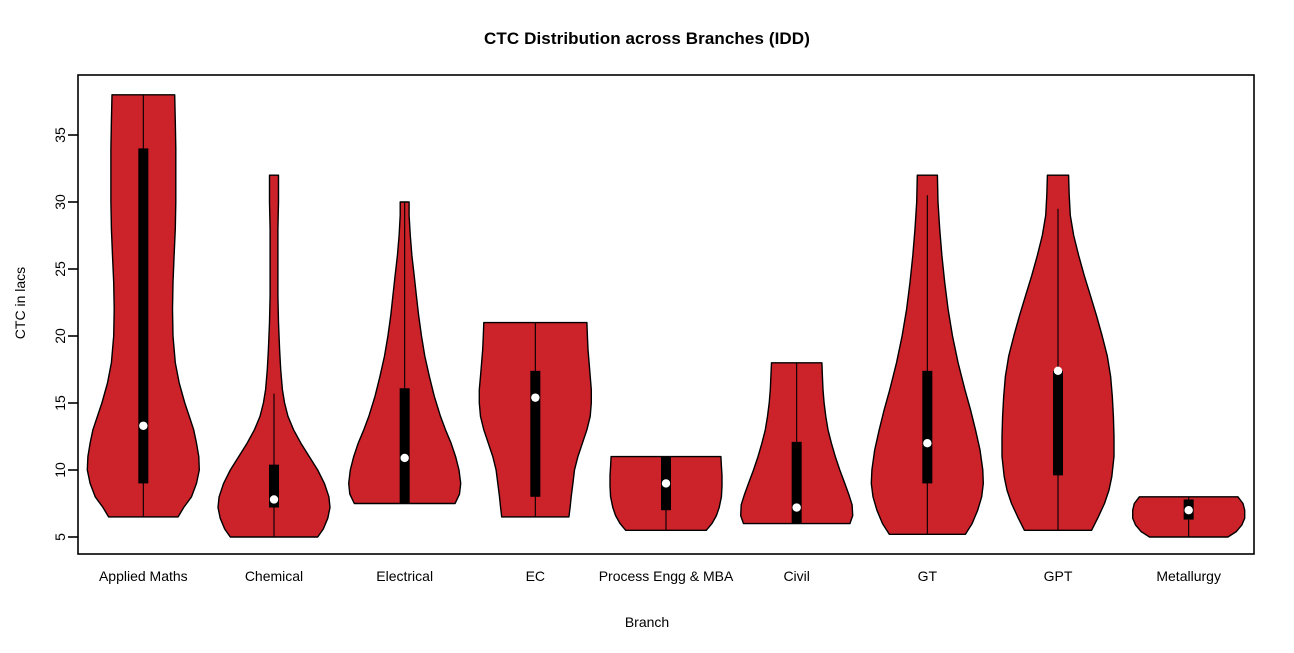 Image resolution: width=1294 pixels, height=653 pixels. I want to click on violin-body, so click(274, 356).